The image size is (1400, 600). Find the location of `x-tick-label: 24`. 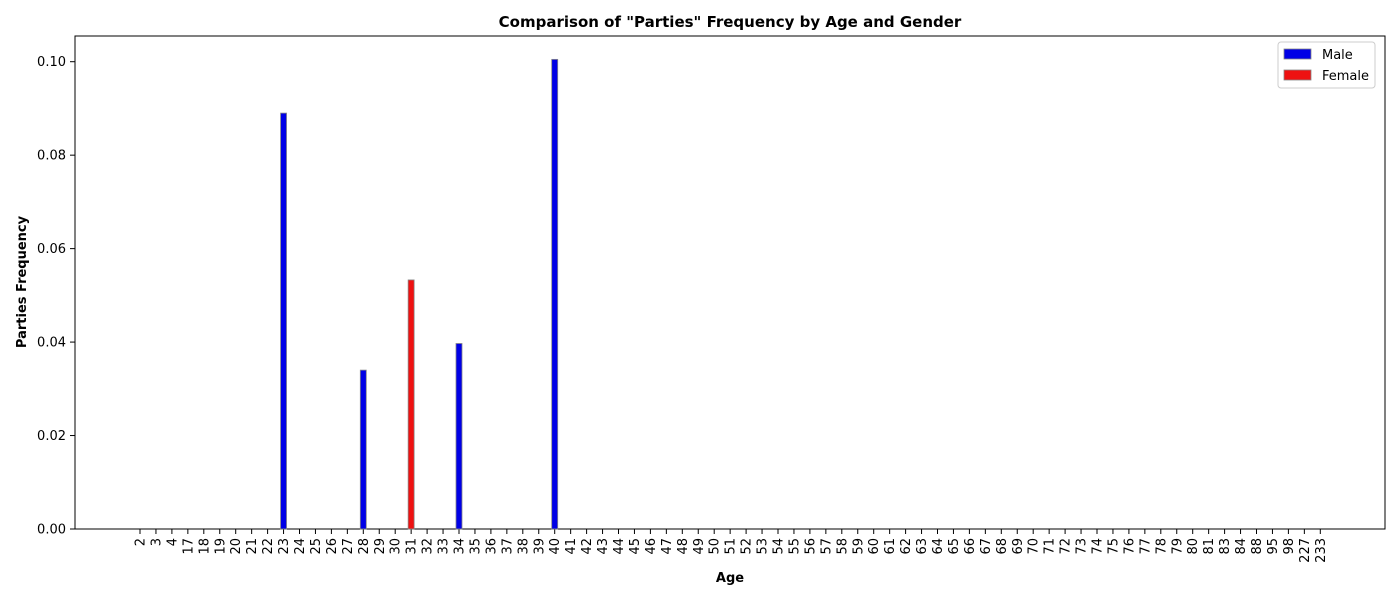

x-tick-label: 24 is located at coordinates (300, 546).